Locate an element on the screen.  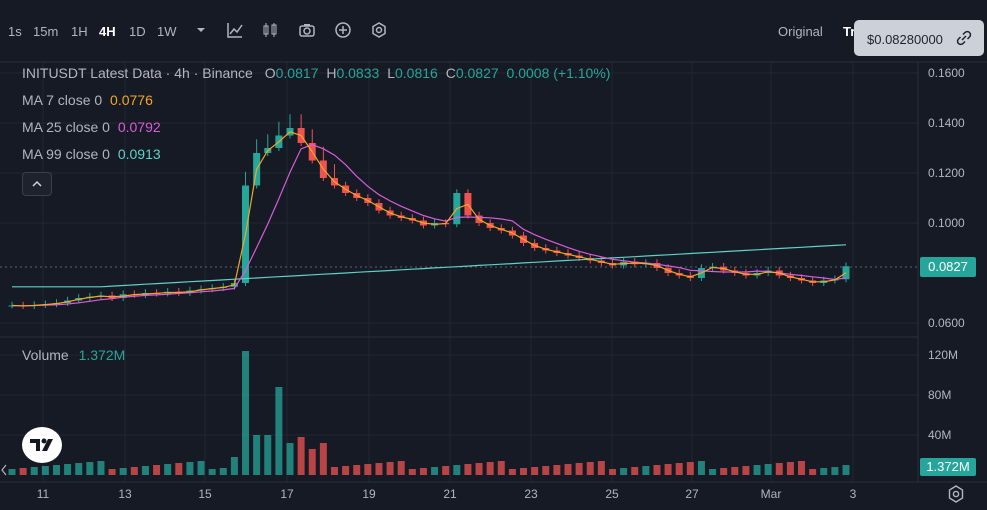
ma99-line is located at coordinates (429, 266).